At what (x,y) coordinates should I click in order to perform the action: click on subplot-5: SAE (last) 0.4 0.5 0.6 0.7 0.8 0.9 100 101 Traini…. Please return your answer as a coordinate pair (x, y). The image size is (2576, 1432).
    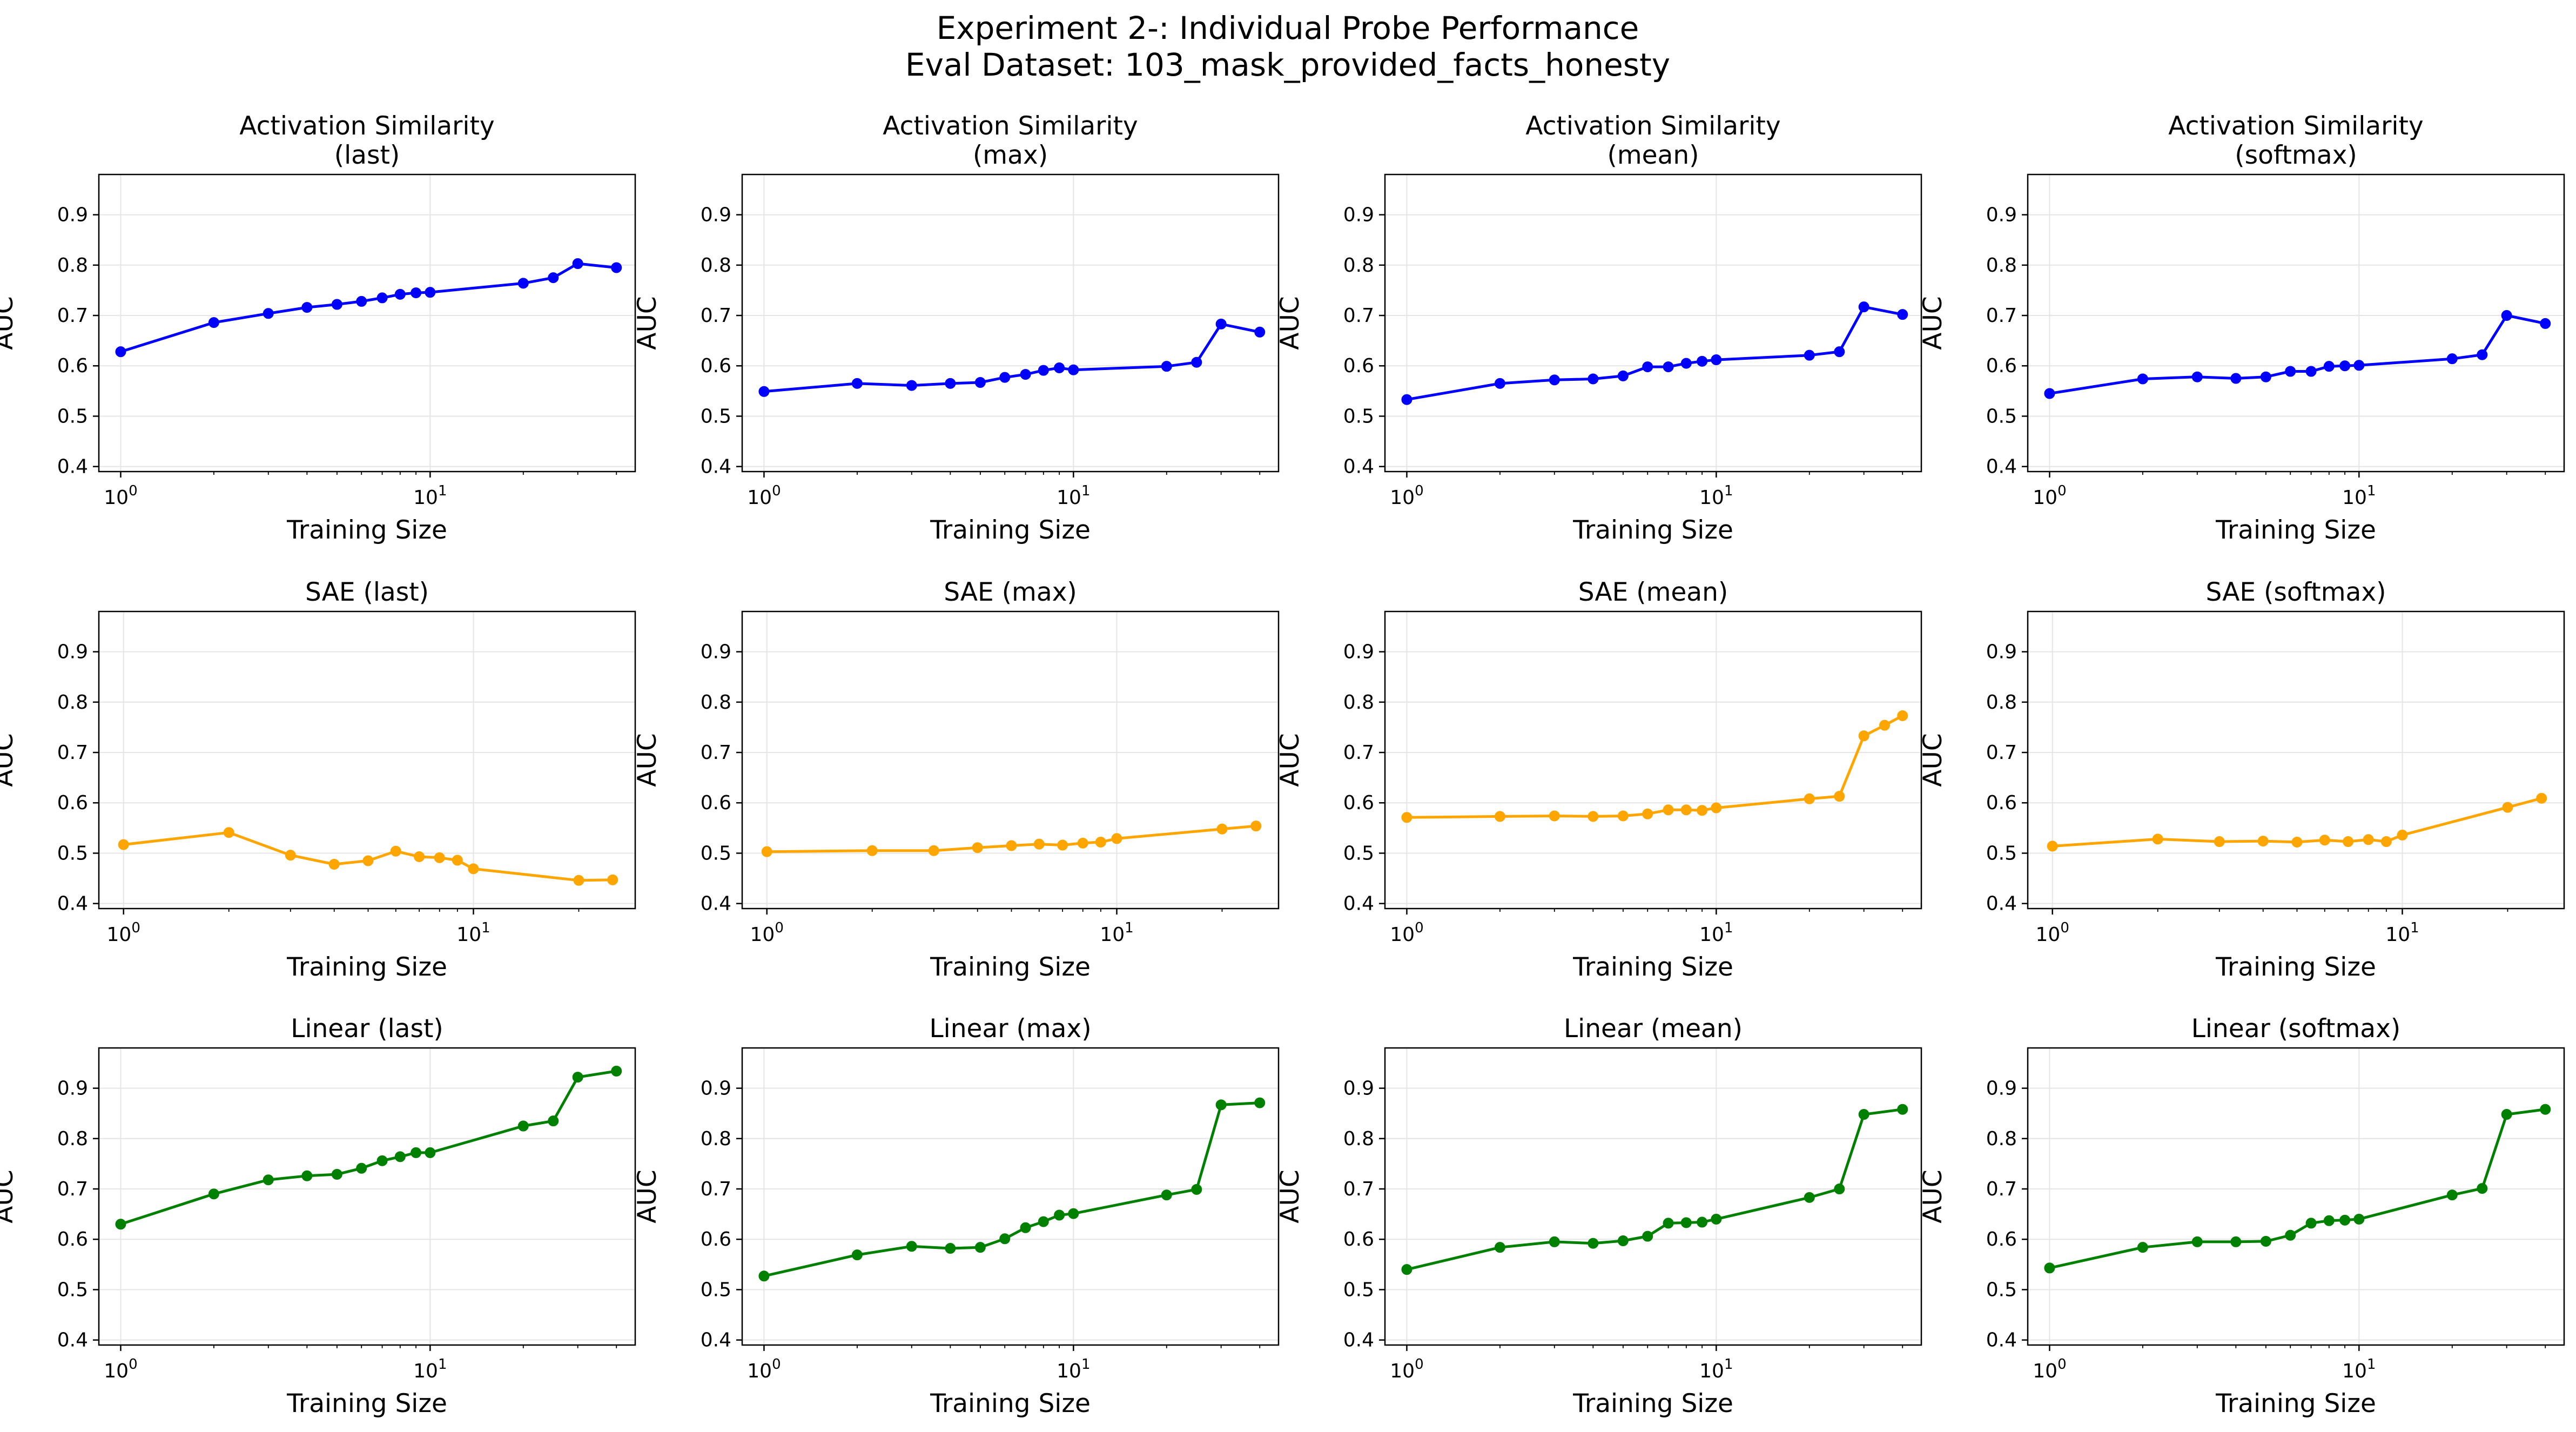
    Looking at the image, I should click on (318, 780).